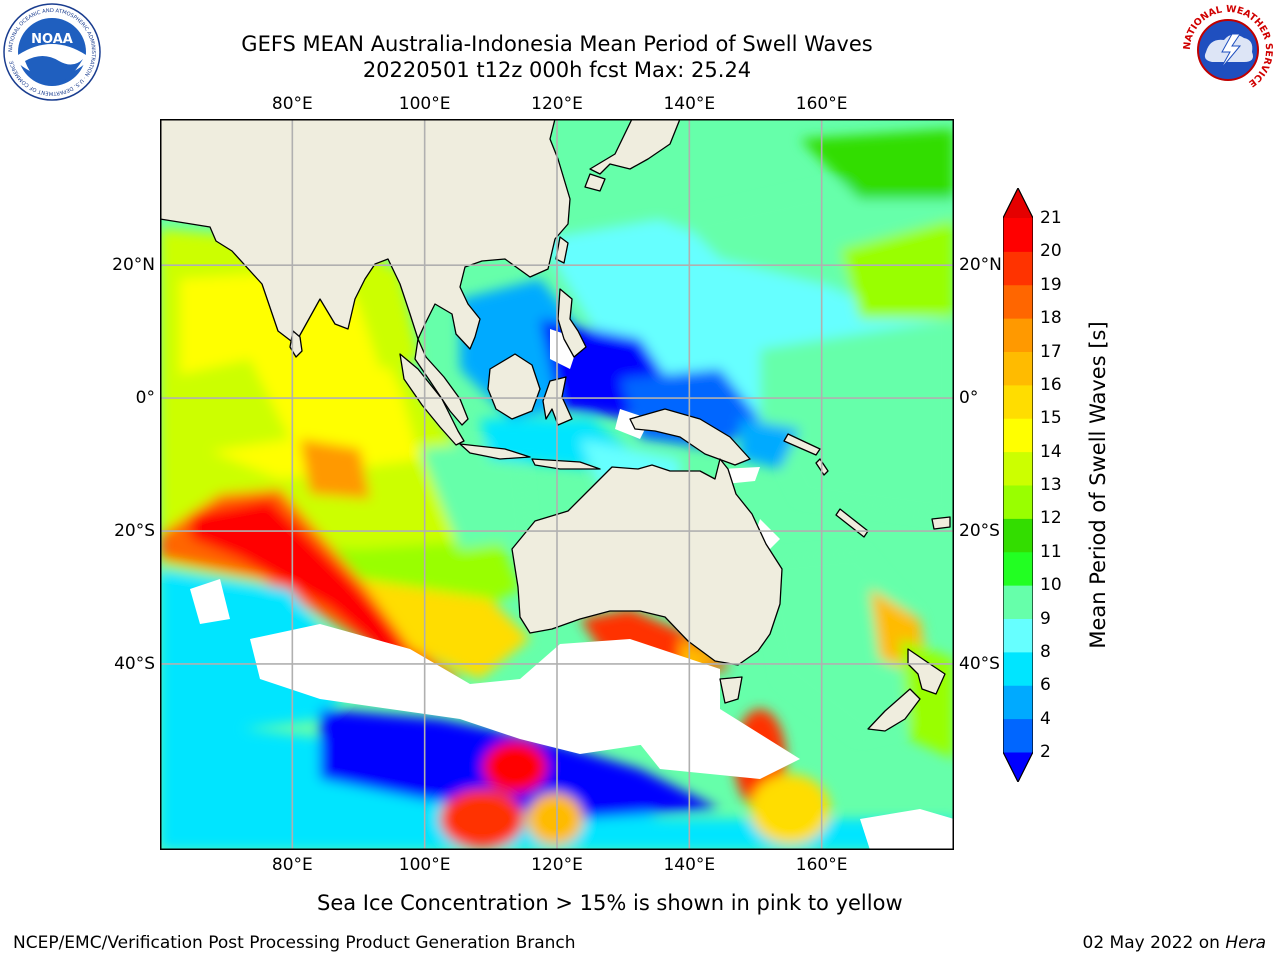 Image resolution: width=1280 pixels, height=960 pixels. What do you see at coordinates (1228, 50) in the screenshot?
I see `nws-logo: NATIONAL WEATHER SERVICE` at bounding box center [1228, 50].